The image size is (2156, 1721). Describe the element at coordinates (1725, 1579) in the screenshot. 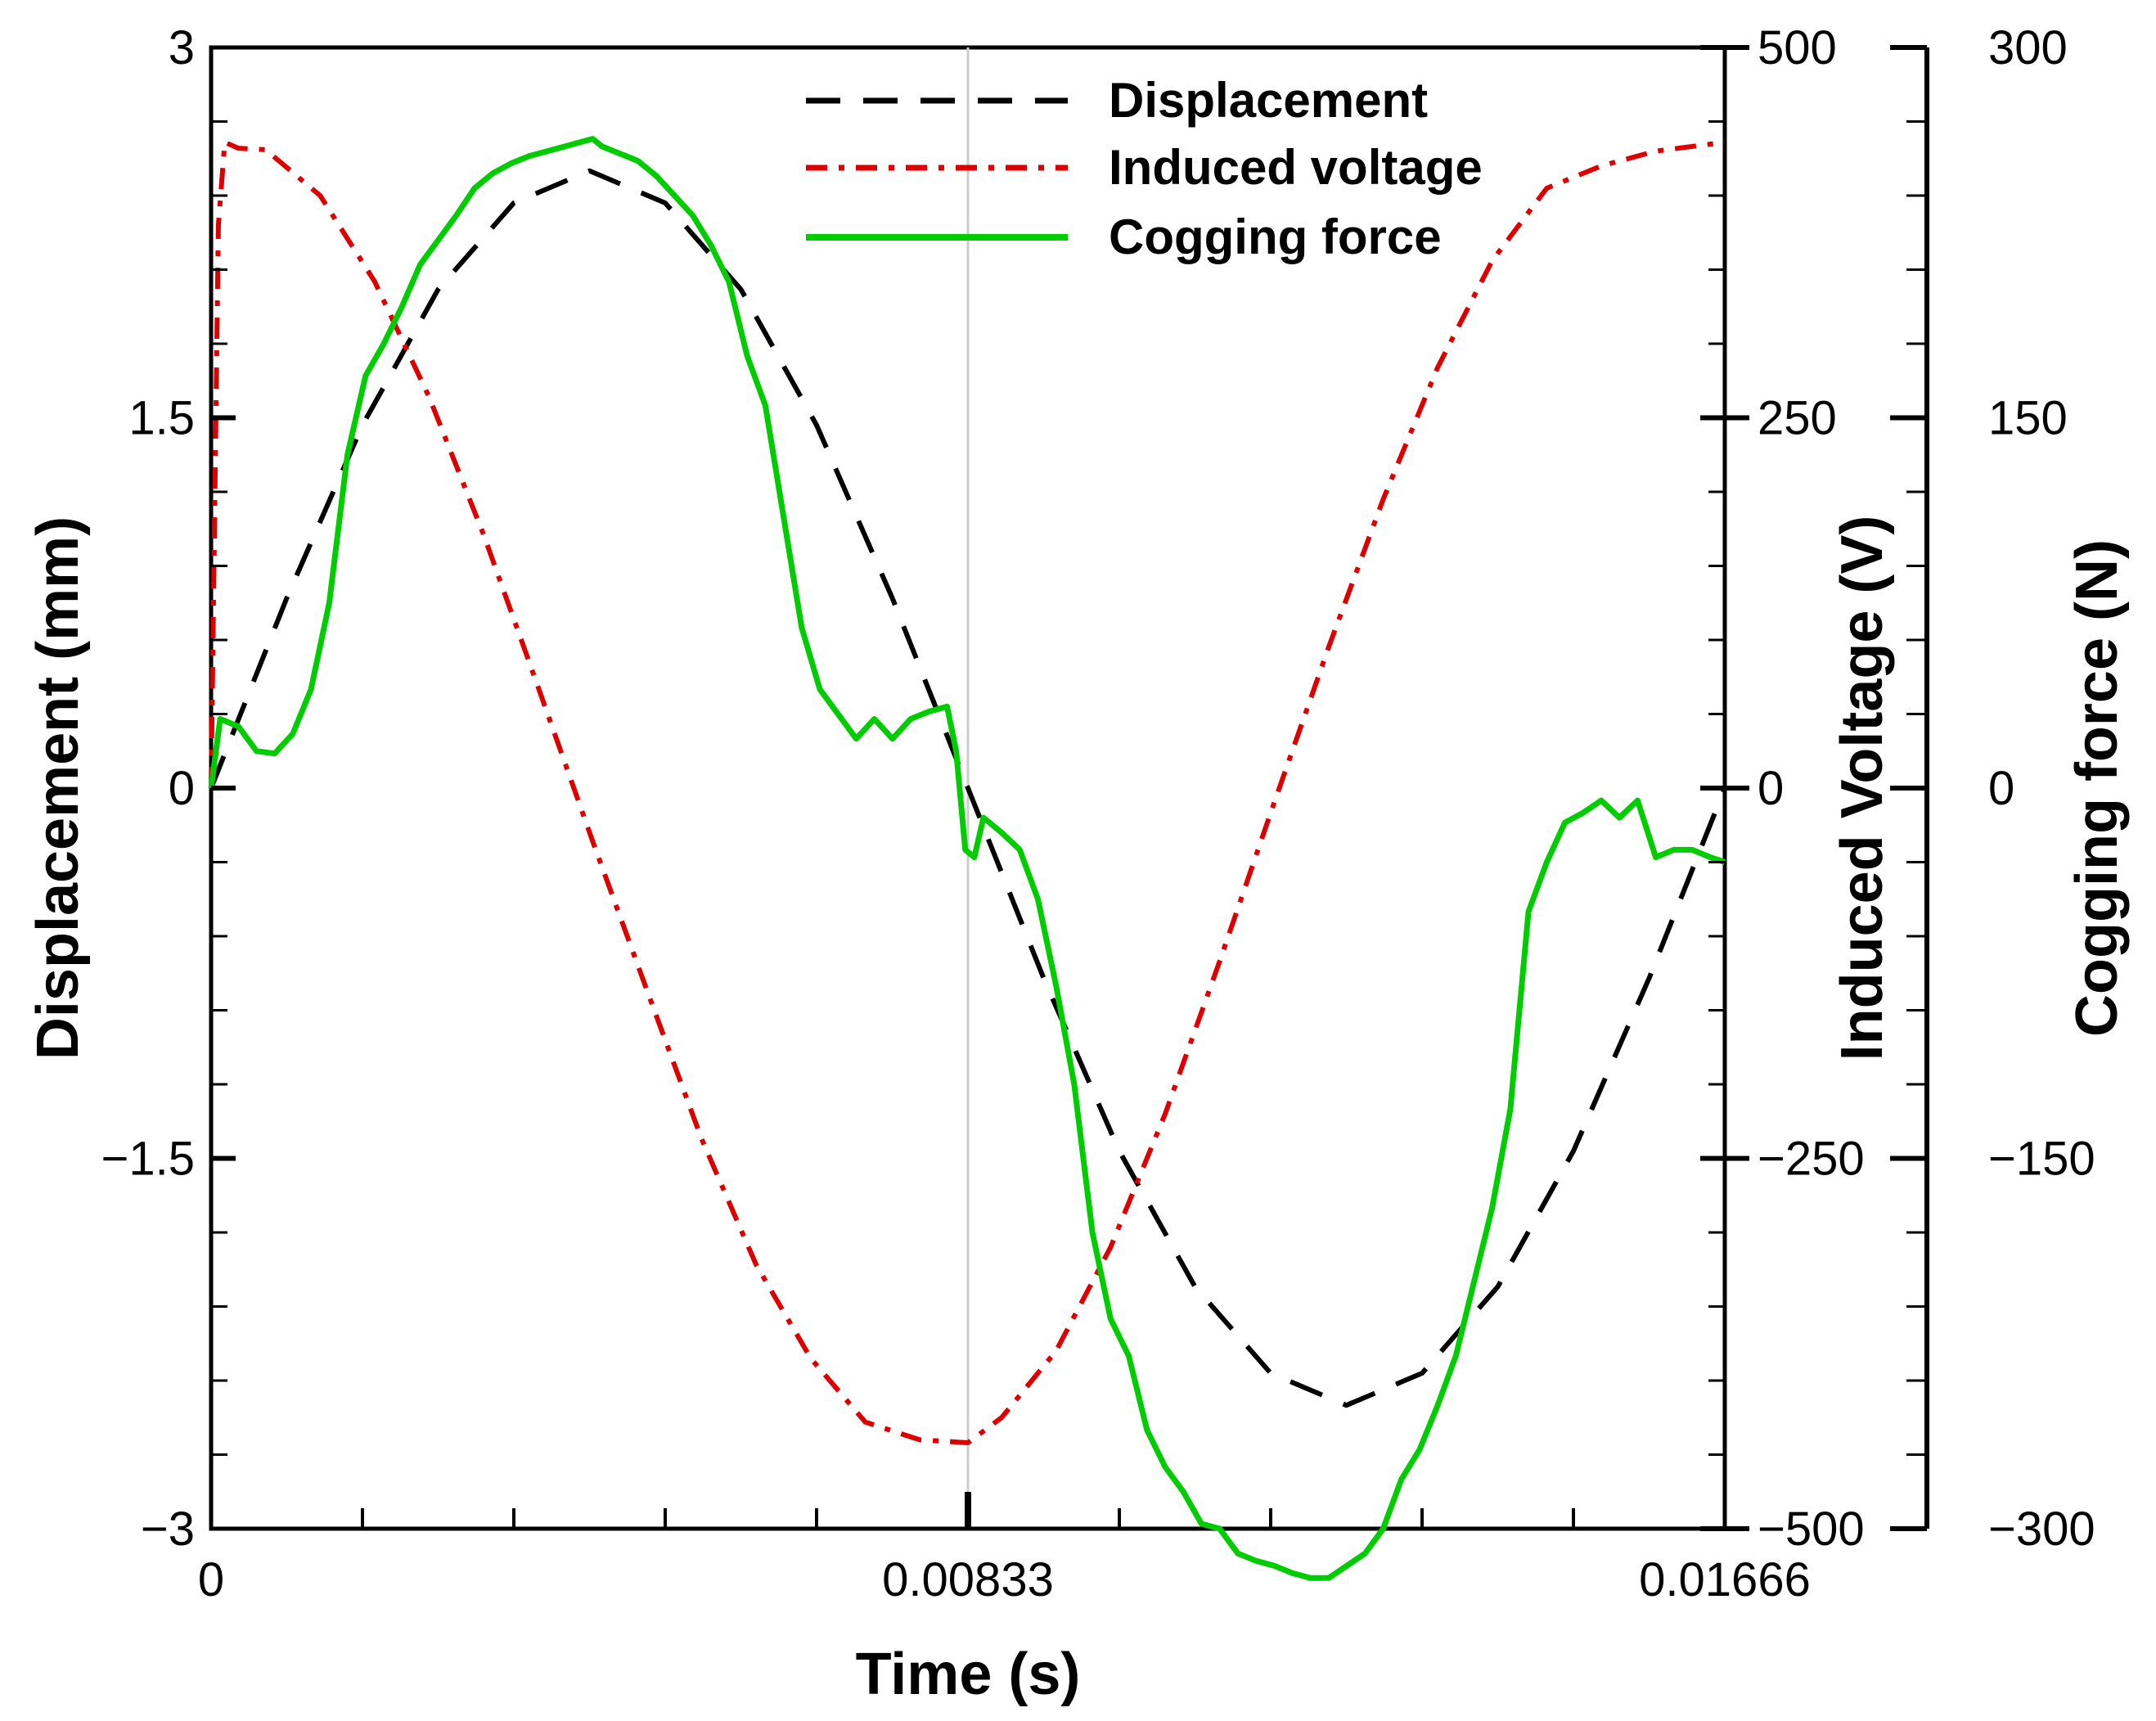

I see `x-tick-label: 0.01666` at that location.